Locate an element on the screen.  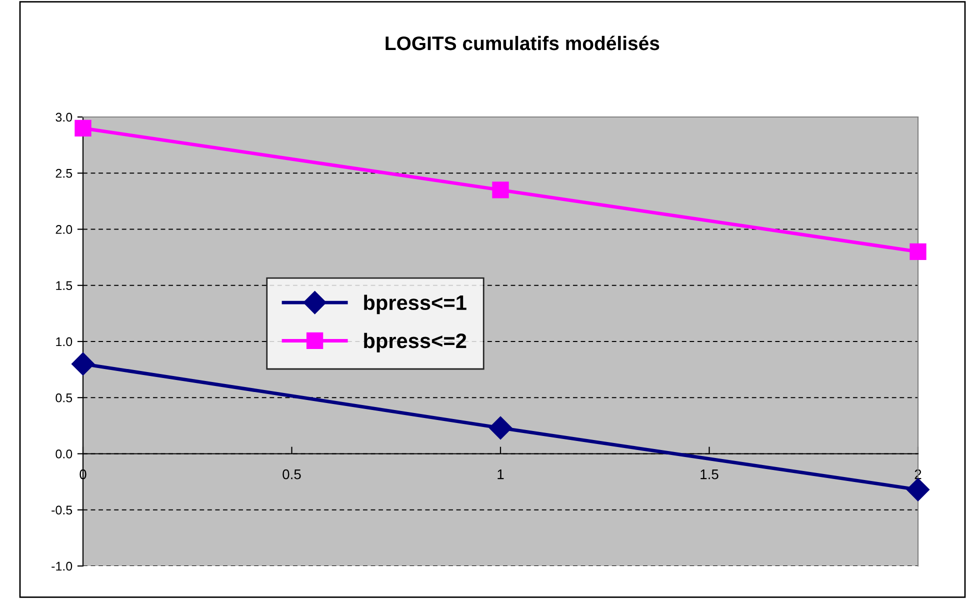
y-tick-label: 2.5 is located at coordinates (64, 173).